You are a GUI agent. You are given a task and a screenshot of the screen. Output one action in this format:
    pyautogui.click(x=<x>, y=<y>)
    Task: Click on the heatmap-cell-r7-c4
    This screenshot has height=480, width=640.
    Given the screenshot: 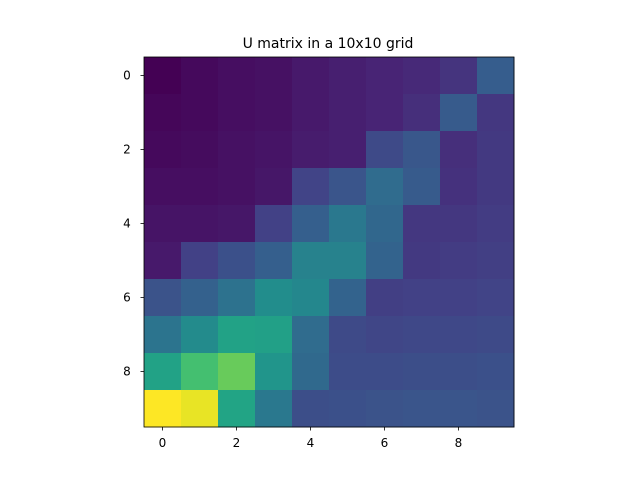 What is the action you would take?
    pyautogui.click(x=311, y=335)
    